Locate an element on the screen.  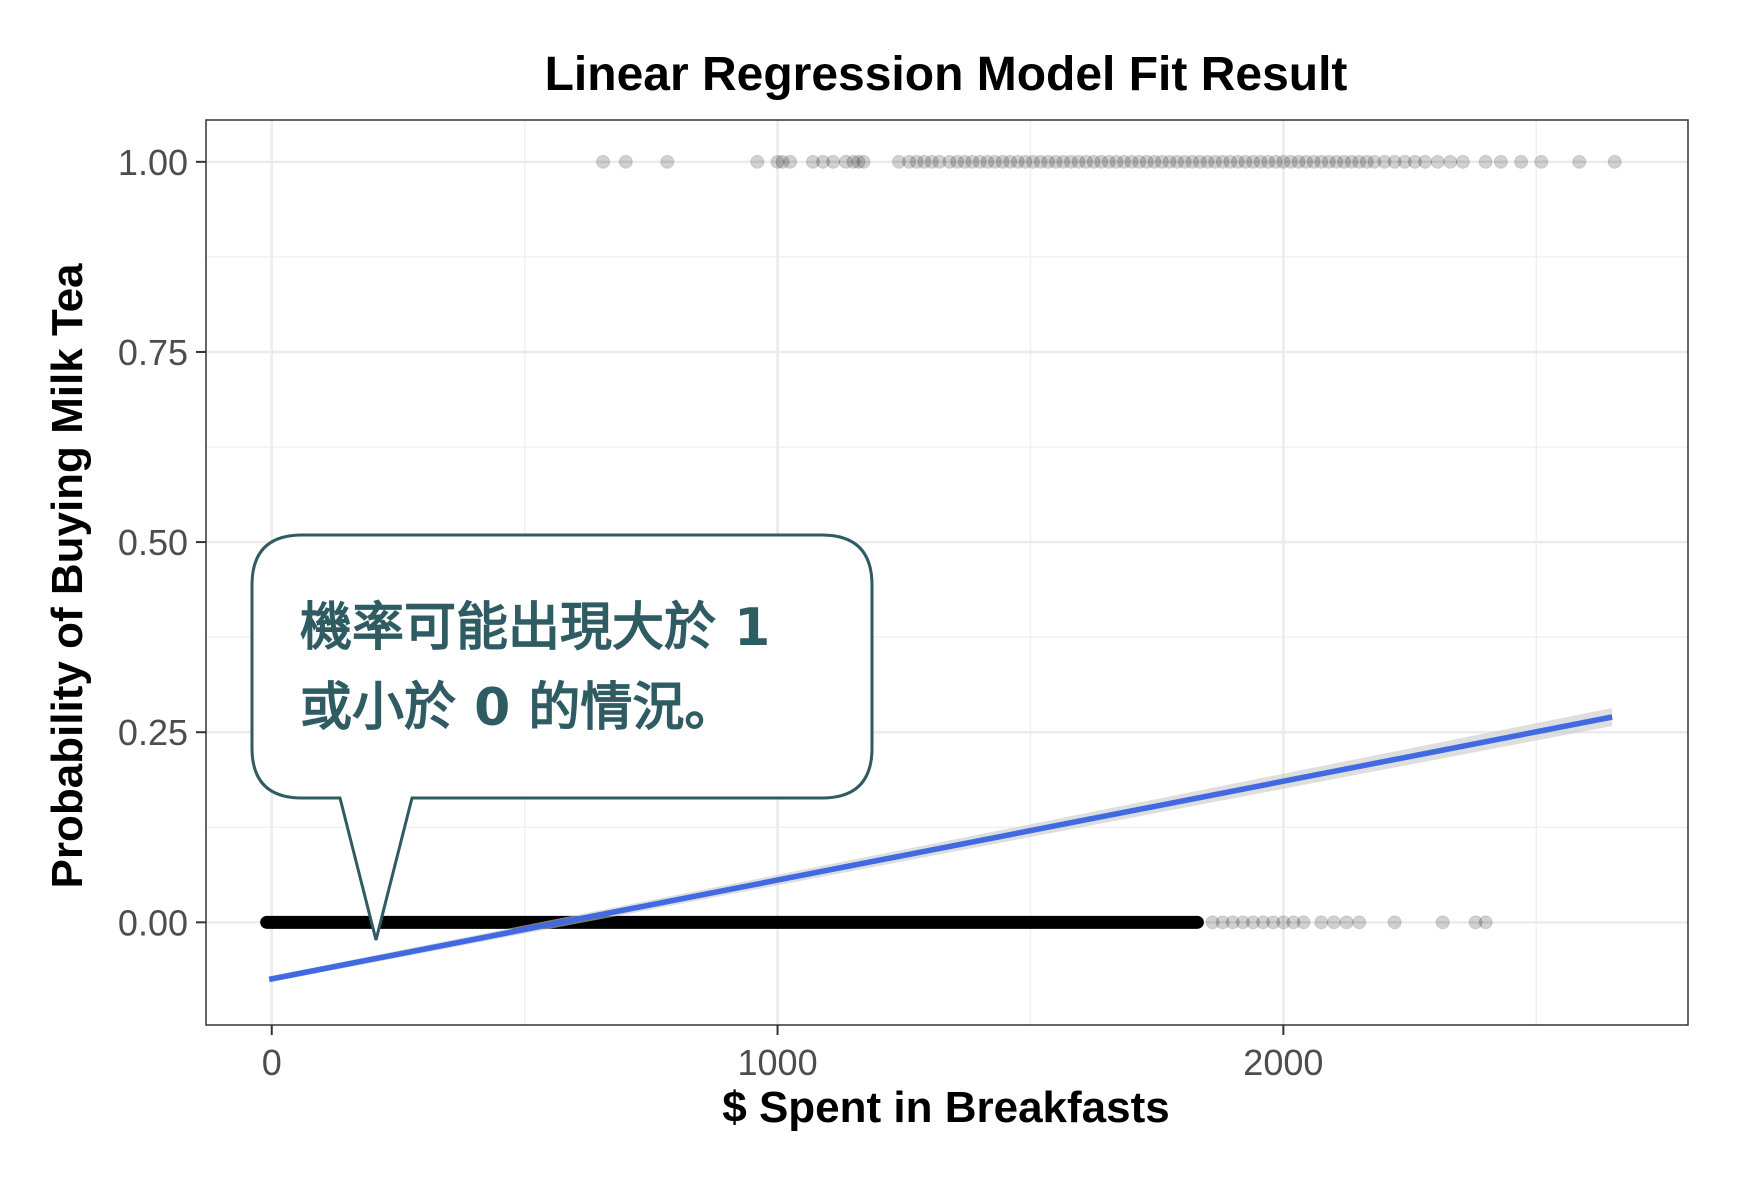
y-tick-label: 0.25 is located at coordinates (153, 732).